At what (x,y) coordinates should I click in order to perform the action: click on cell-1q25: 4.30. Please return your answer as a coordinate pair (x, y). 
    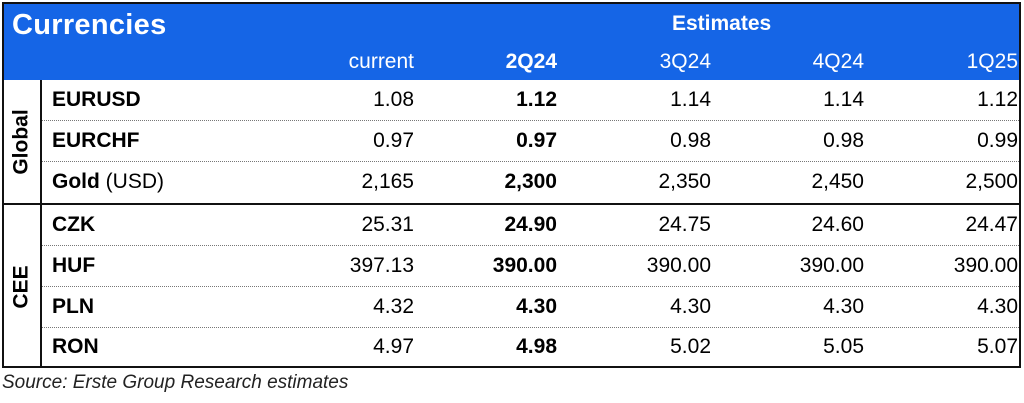
    Looking at the image, I should click on (997, 306).